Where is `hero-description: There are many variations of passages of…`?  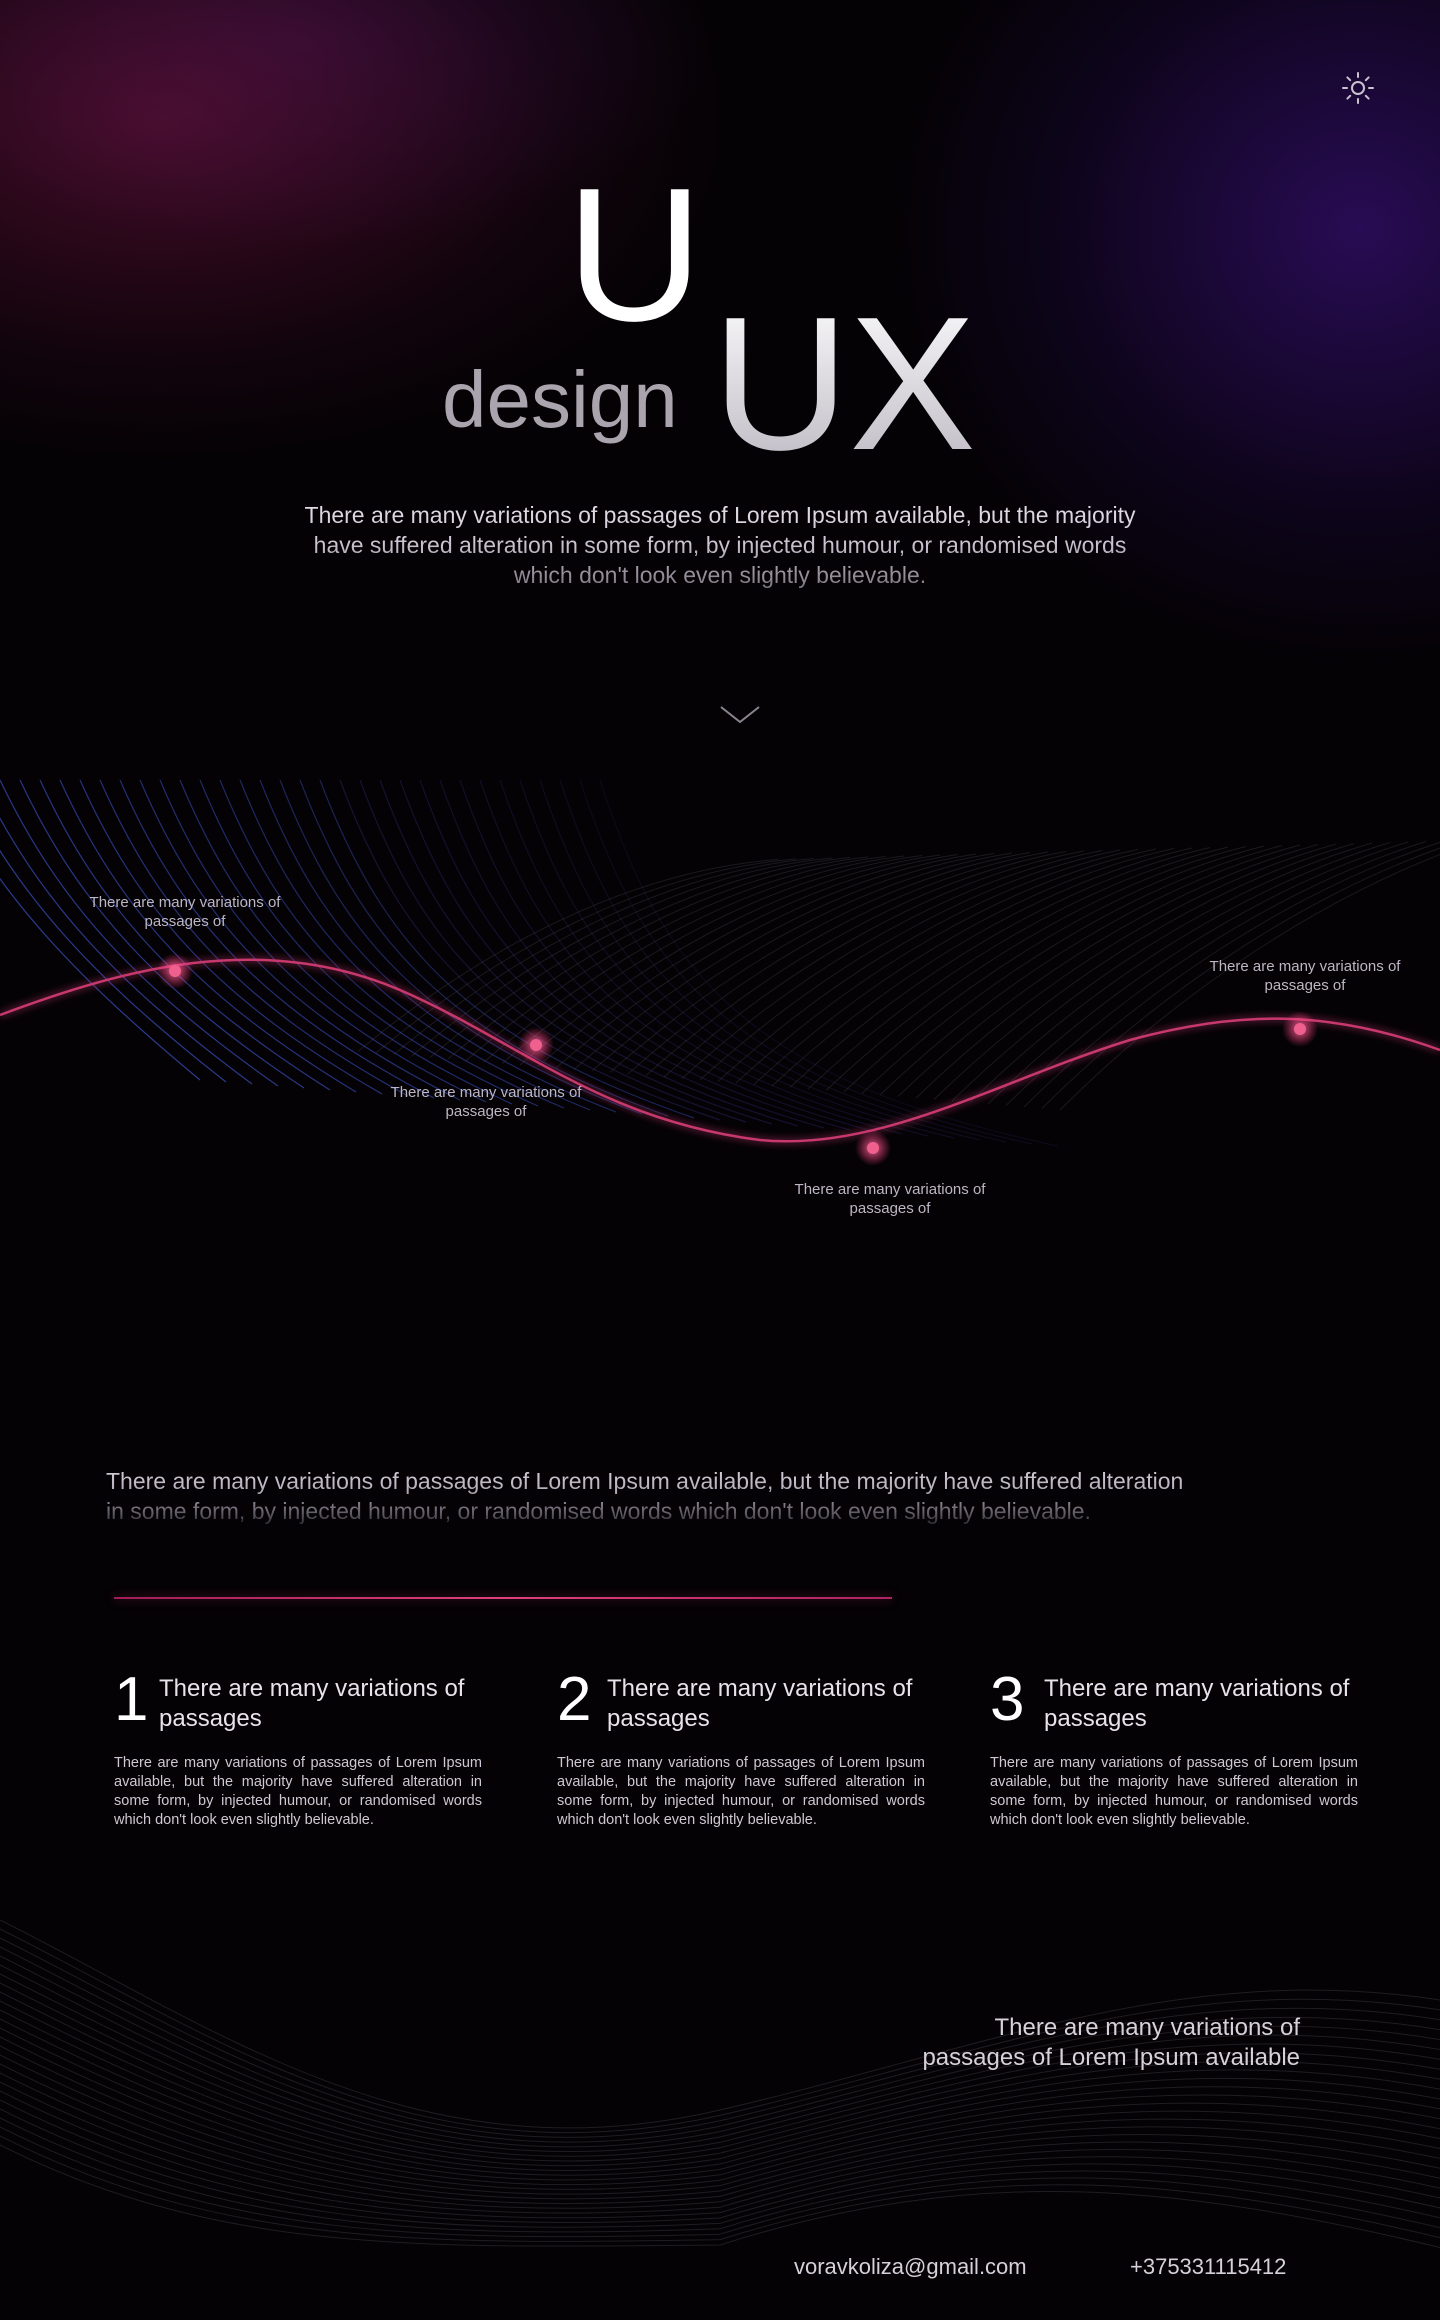
hero-description: There are many variations of passages of… is located at coordinates (720, 545).